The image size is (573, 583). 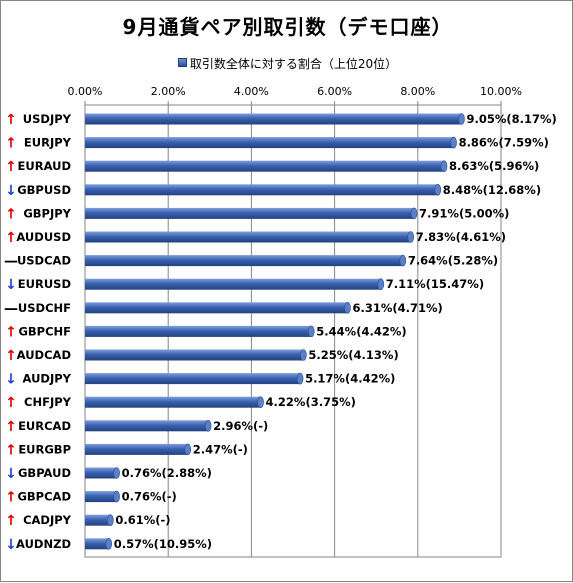 What do you see at coordinates (511, 119) in the screenshot?
I see `data-label: 9.05%(8.17%)` at bounding box center [511, 119].